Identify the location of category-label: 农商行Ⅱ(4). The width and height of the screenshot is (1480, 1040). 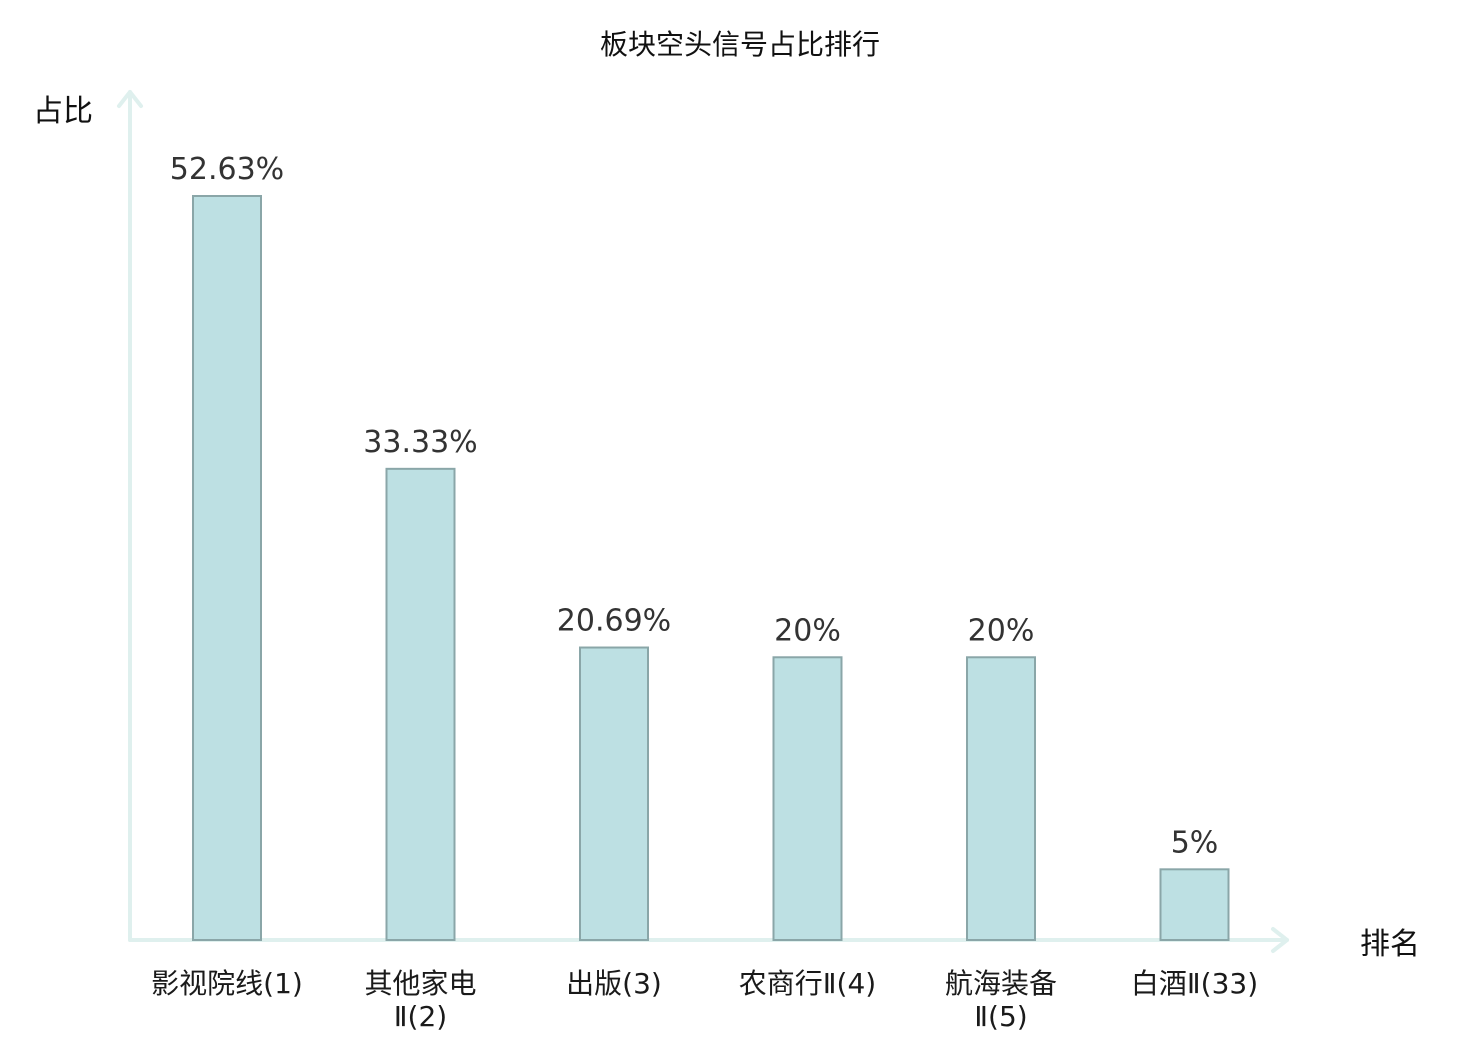
(807, 983).